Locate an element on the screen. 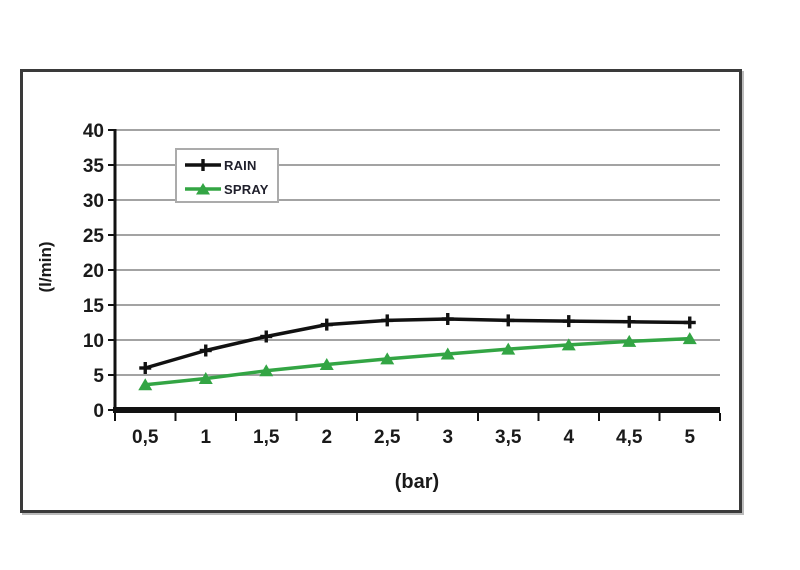 This screenshot has width=800, height=570. y-axis-title: (l/min) is located at coordinates (45, 267).